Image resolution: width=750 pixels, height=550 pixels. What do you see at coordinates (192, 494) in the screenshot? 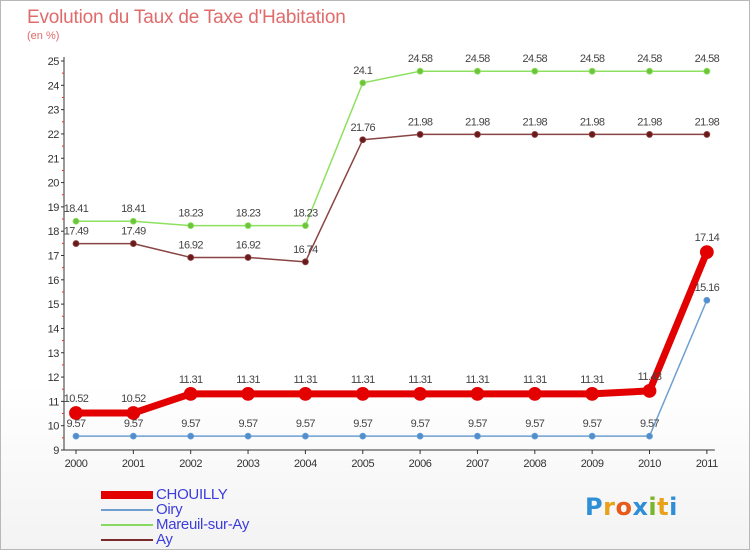
I see `legend-label: CHOUILLY` at bounding box center [192, 494].